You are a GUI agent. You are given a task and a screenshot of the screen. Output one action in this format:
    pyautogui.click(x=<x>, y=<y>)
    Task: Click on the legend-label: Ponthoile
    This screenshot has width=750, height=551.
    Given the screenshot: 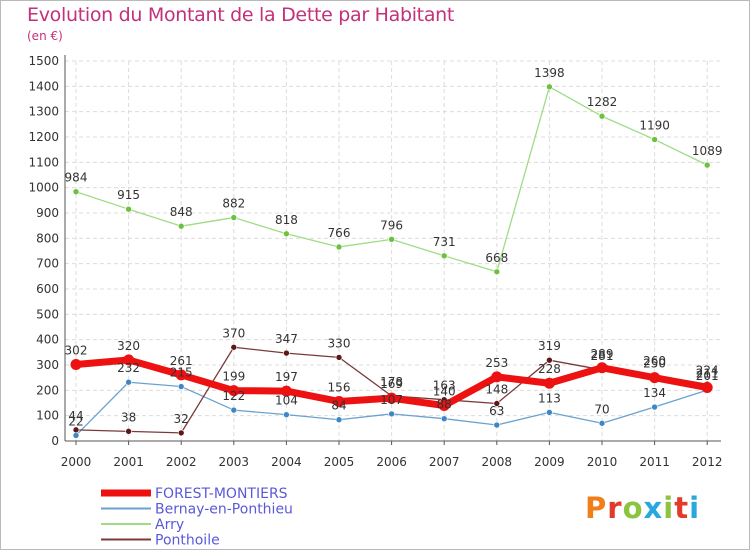 What is the action you would take?
    pyautogui.click(x=187, y=541)
    